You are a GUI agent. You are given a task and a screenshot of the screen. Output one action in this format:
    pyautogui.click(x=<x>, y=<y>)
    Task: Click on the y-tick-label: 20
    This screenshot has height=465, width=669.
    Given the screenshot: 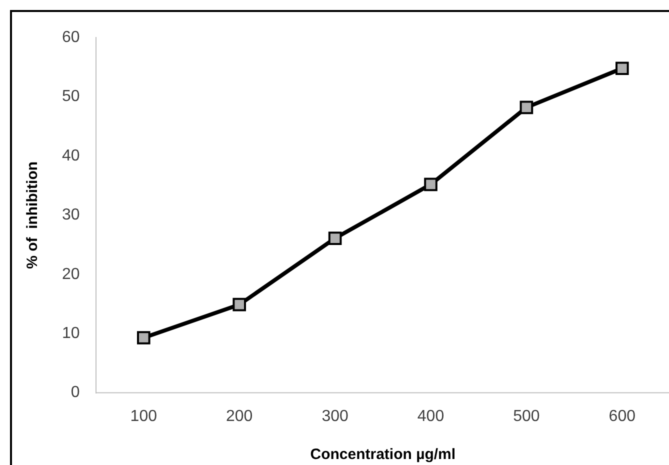 What is the action you would take?
    pyautogui.click(x=71, y=274)
    